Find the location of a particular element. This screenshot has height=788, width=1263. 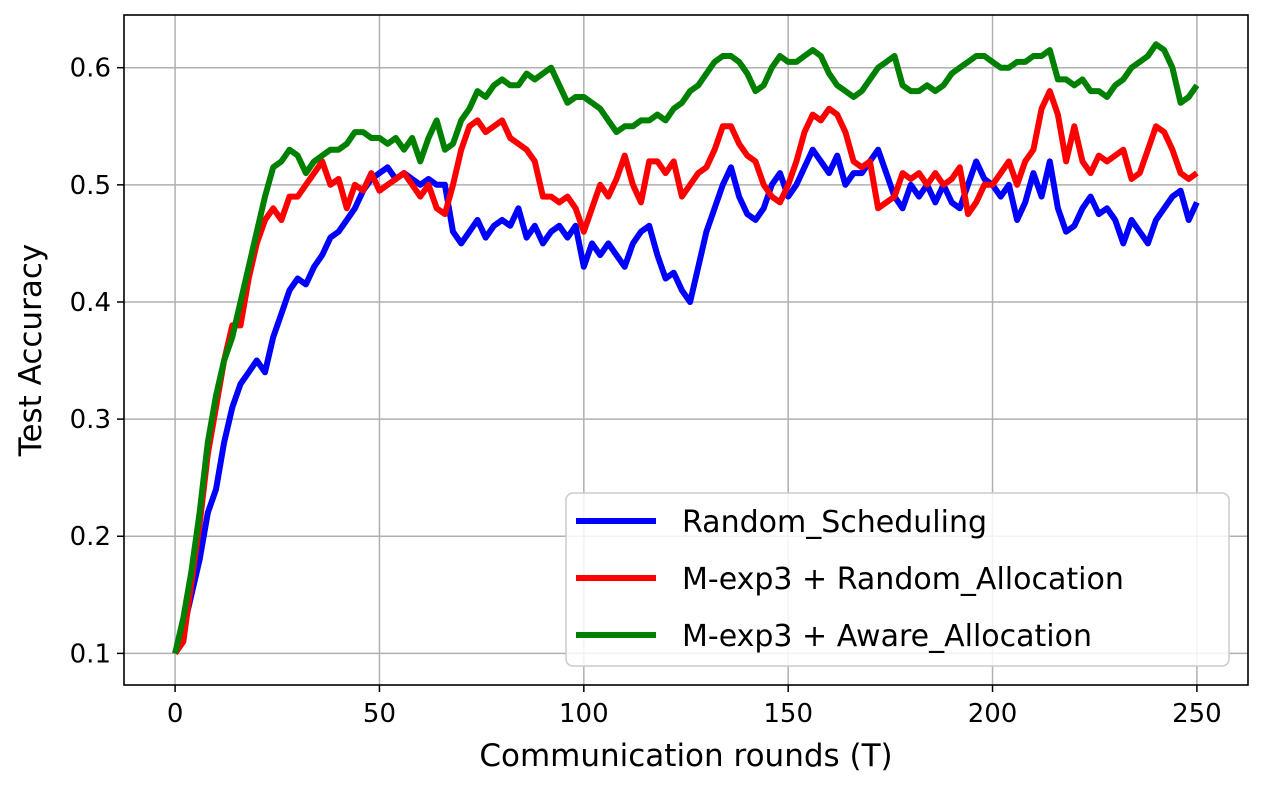

legend-item: M-exp3 + Aware_Allocation is located at coordinates (834, 636).